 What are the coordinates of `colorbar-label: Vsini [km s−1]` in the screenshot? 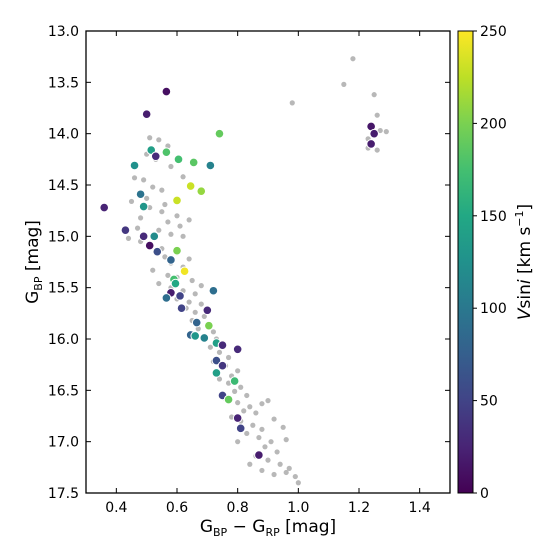 It's located at (524, 262).